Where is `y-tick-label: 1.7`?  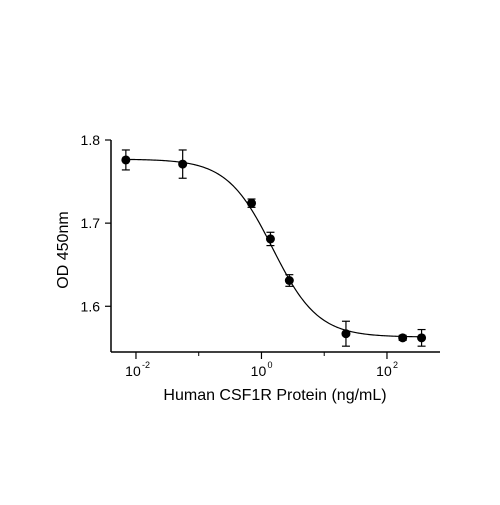
y-tick-label: 1.7 is located at coordinates (91, 223).